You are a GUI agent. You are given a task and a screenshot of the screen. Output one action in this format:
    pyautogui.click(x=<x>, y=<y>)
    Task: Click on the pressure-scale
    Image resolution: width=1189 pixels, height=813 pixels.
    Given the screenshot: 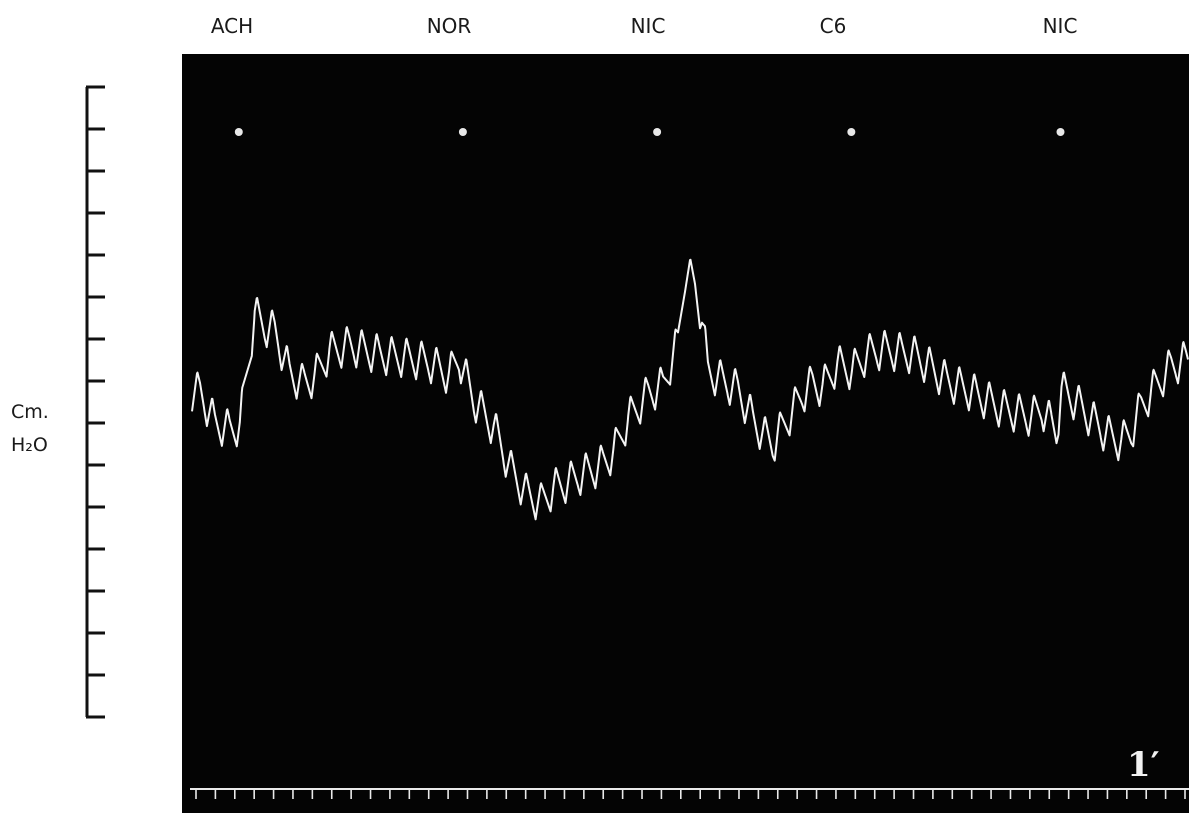 What is the action you would take?
    pyautogui.click(x=95, y=402)
    